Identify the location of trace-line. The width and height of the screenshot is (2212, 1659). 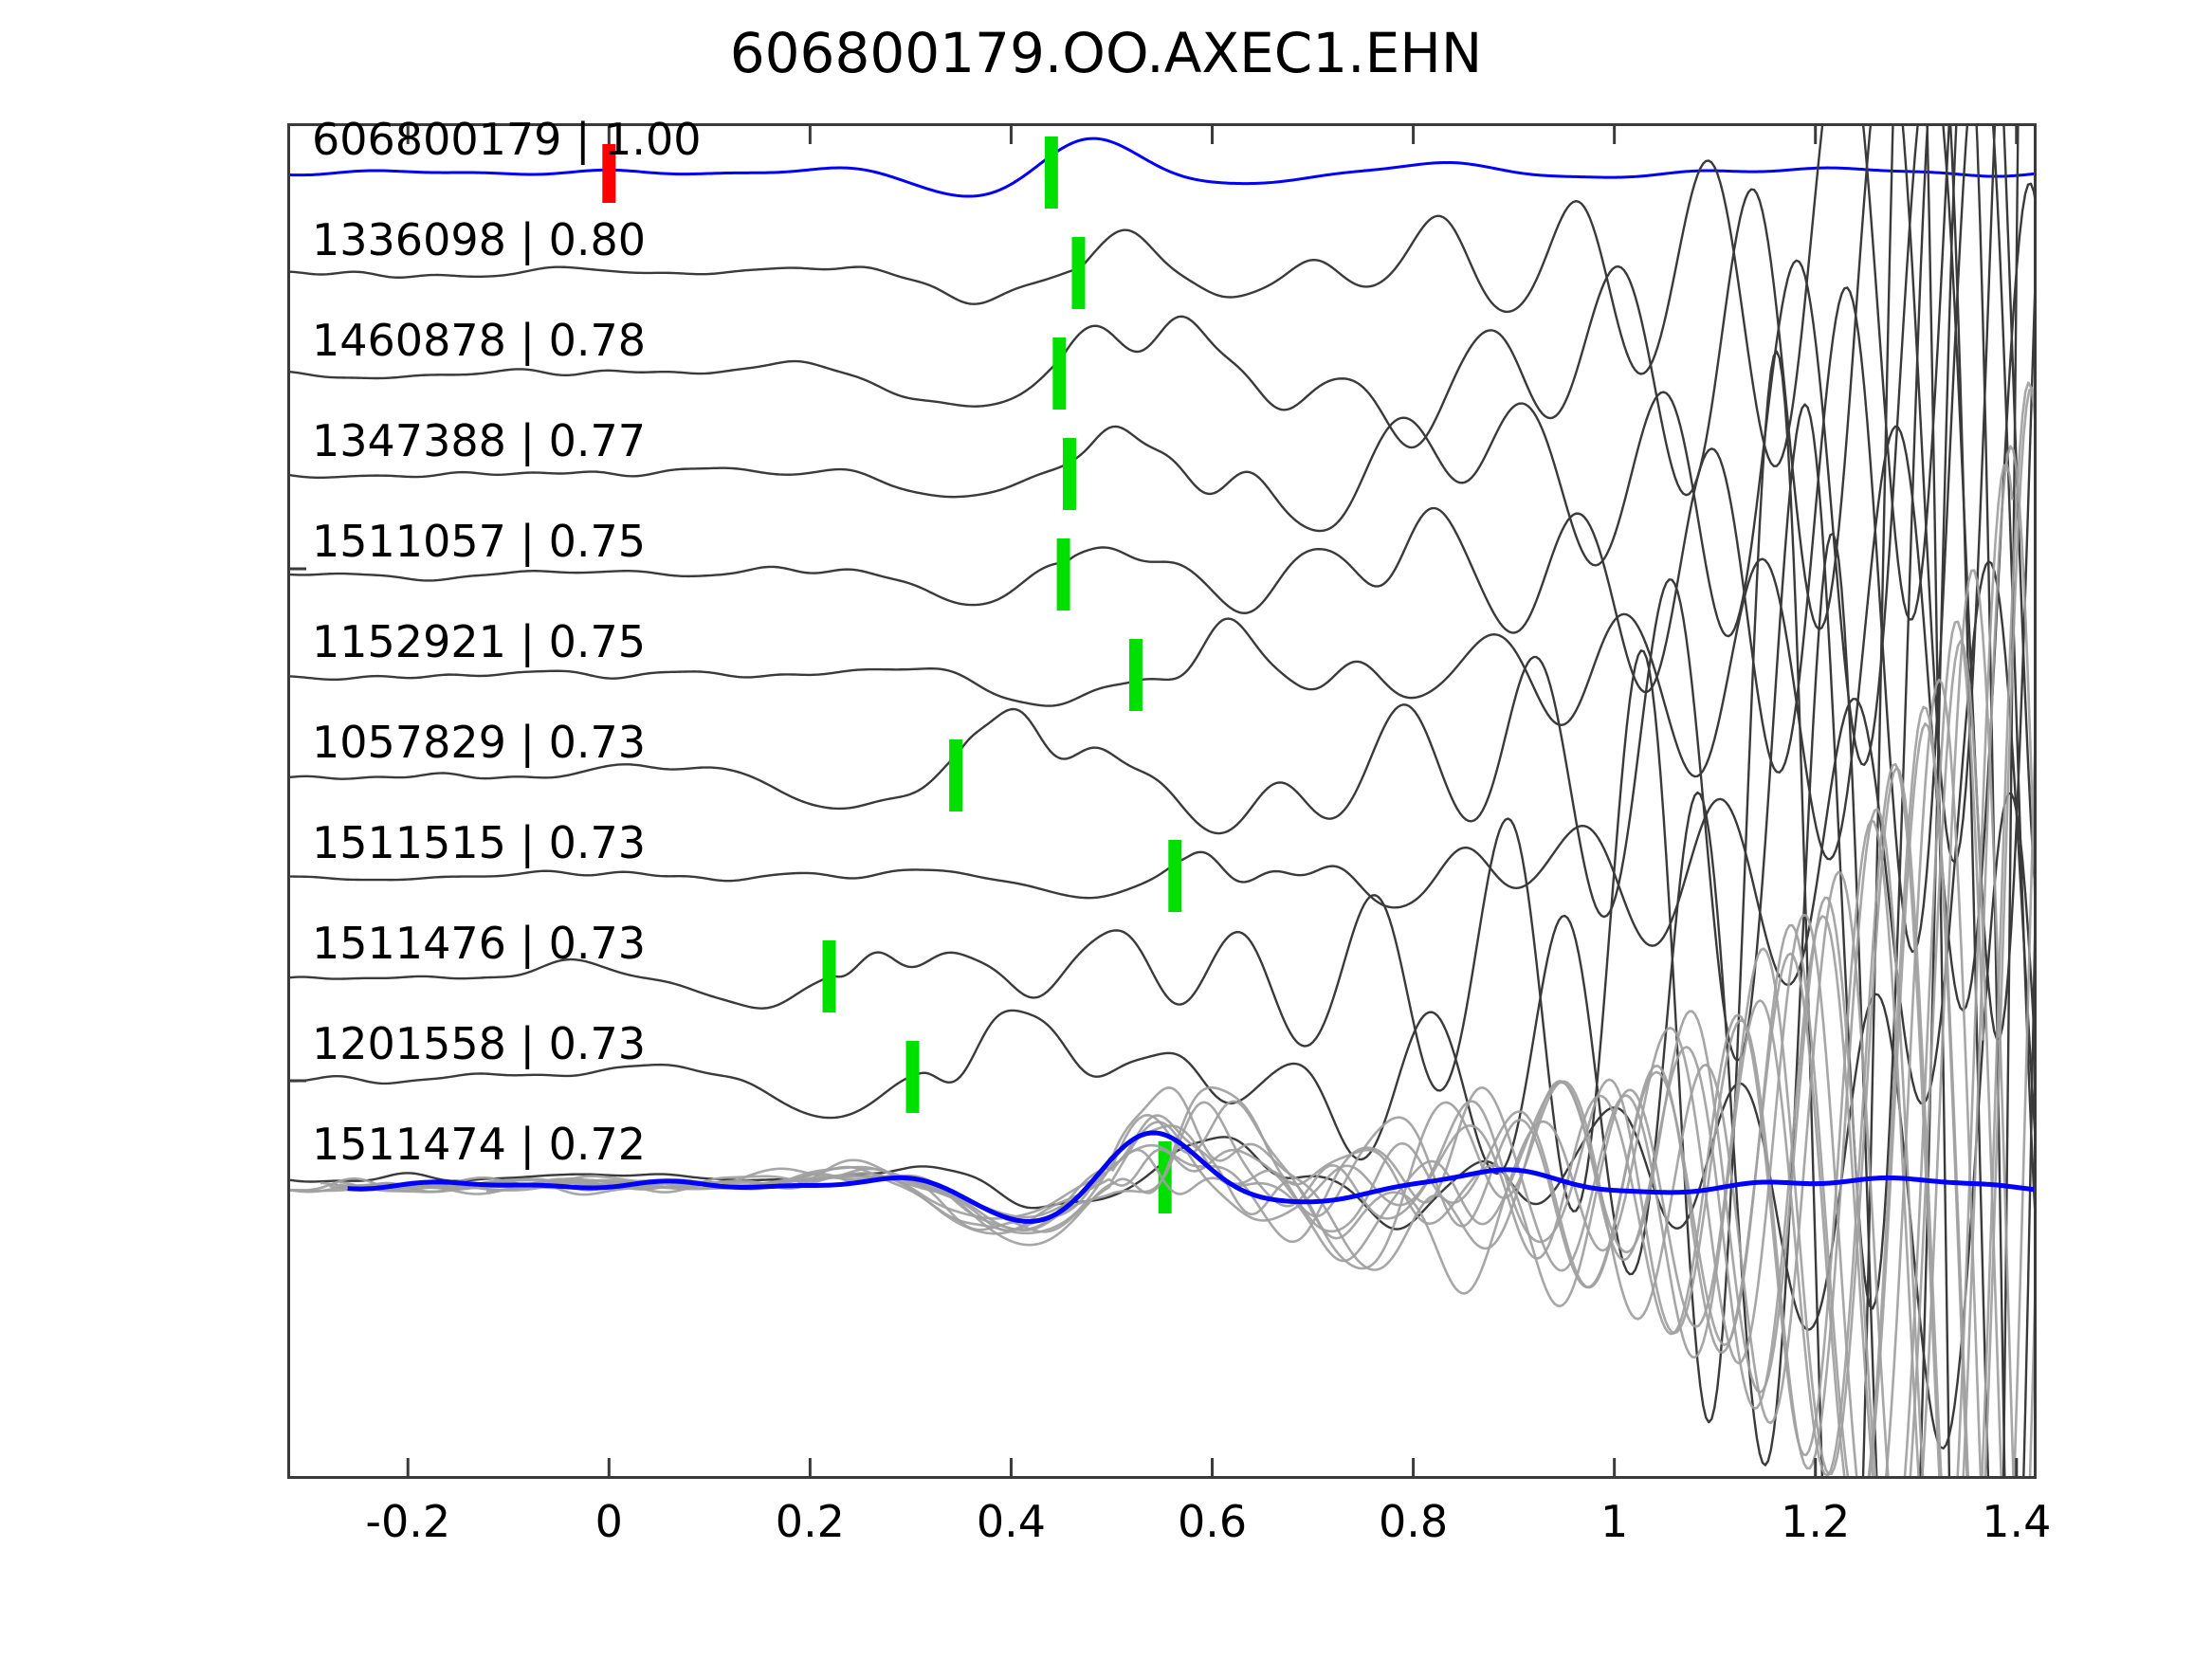
(1162, 167).